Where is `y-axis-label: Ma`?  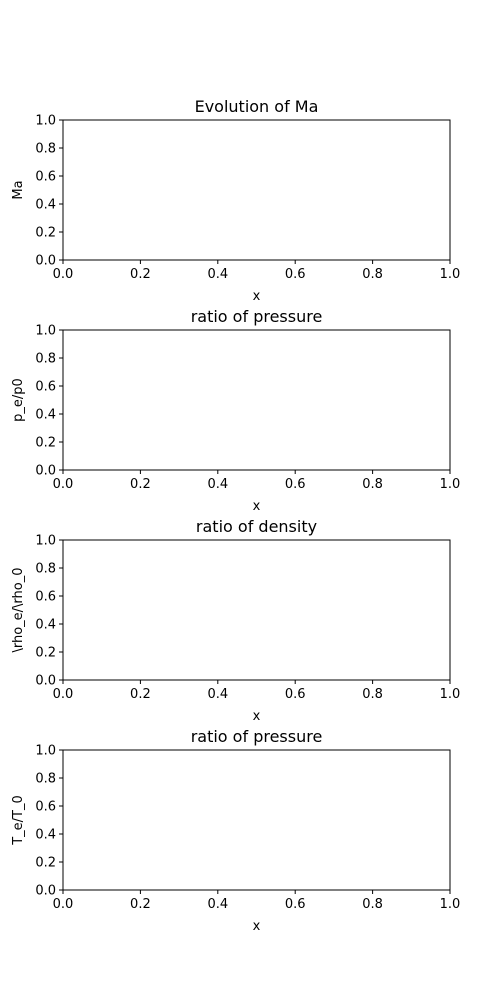 y-axis-label: Ma is located at coordinates (18, 189).